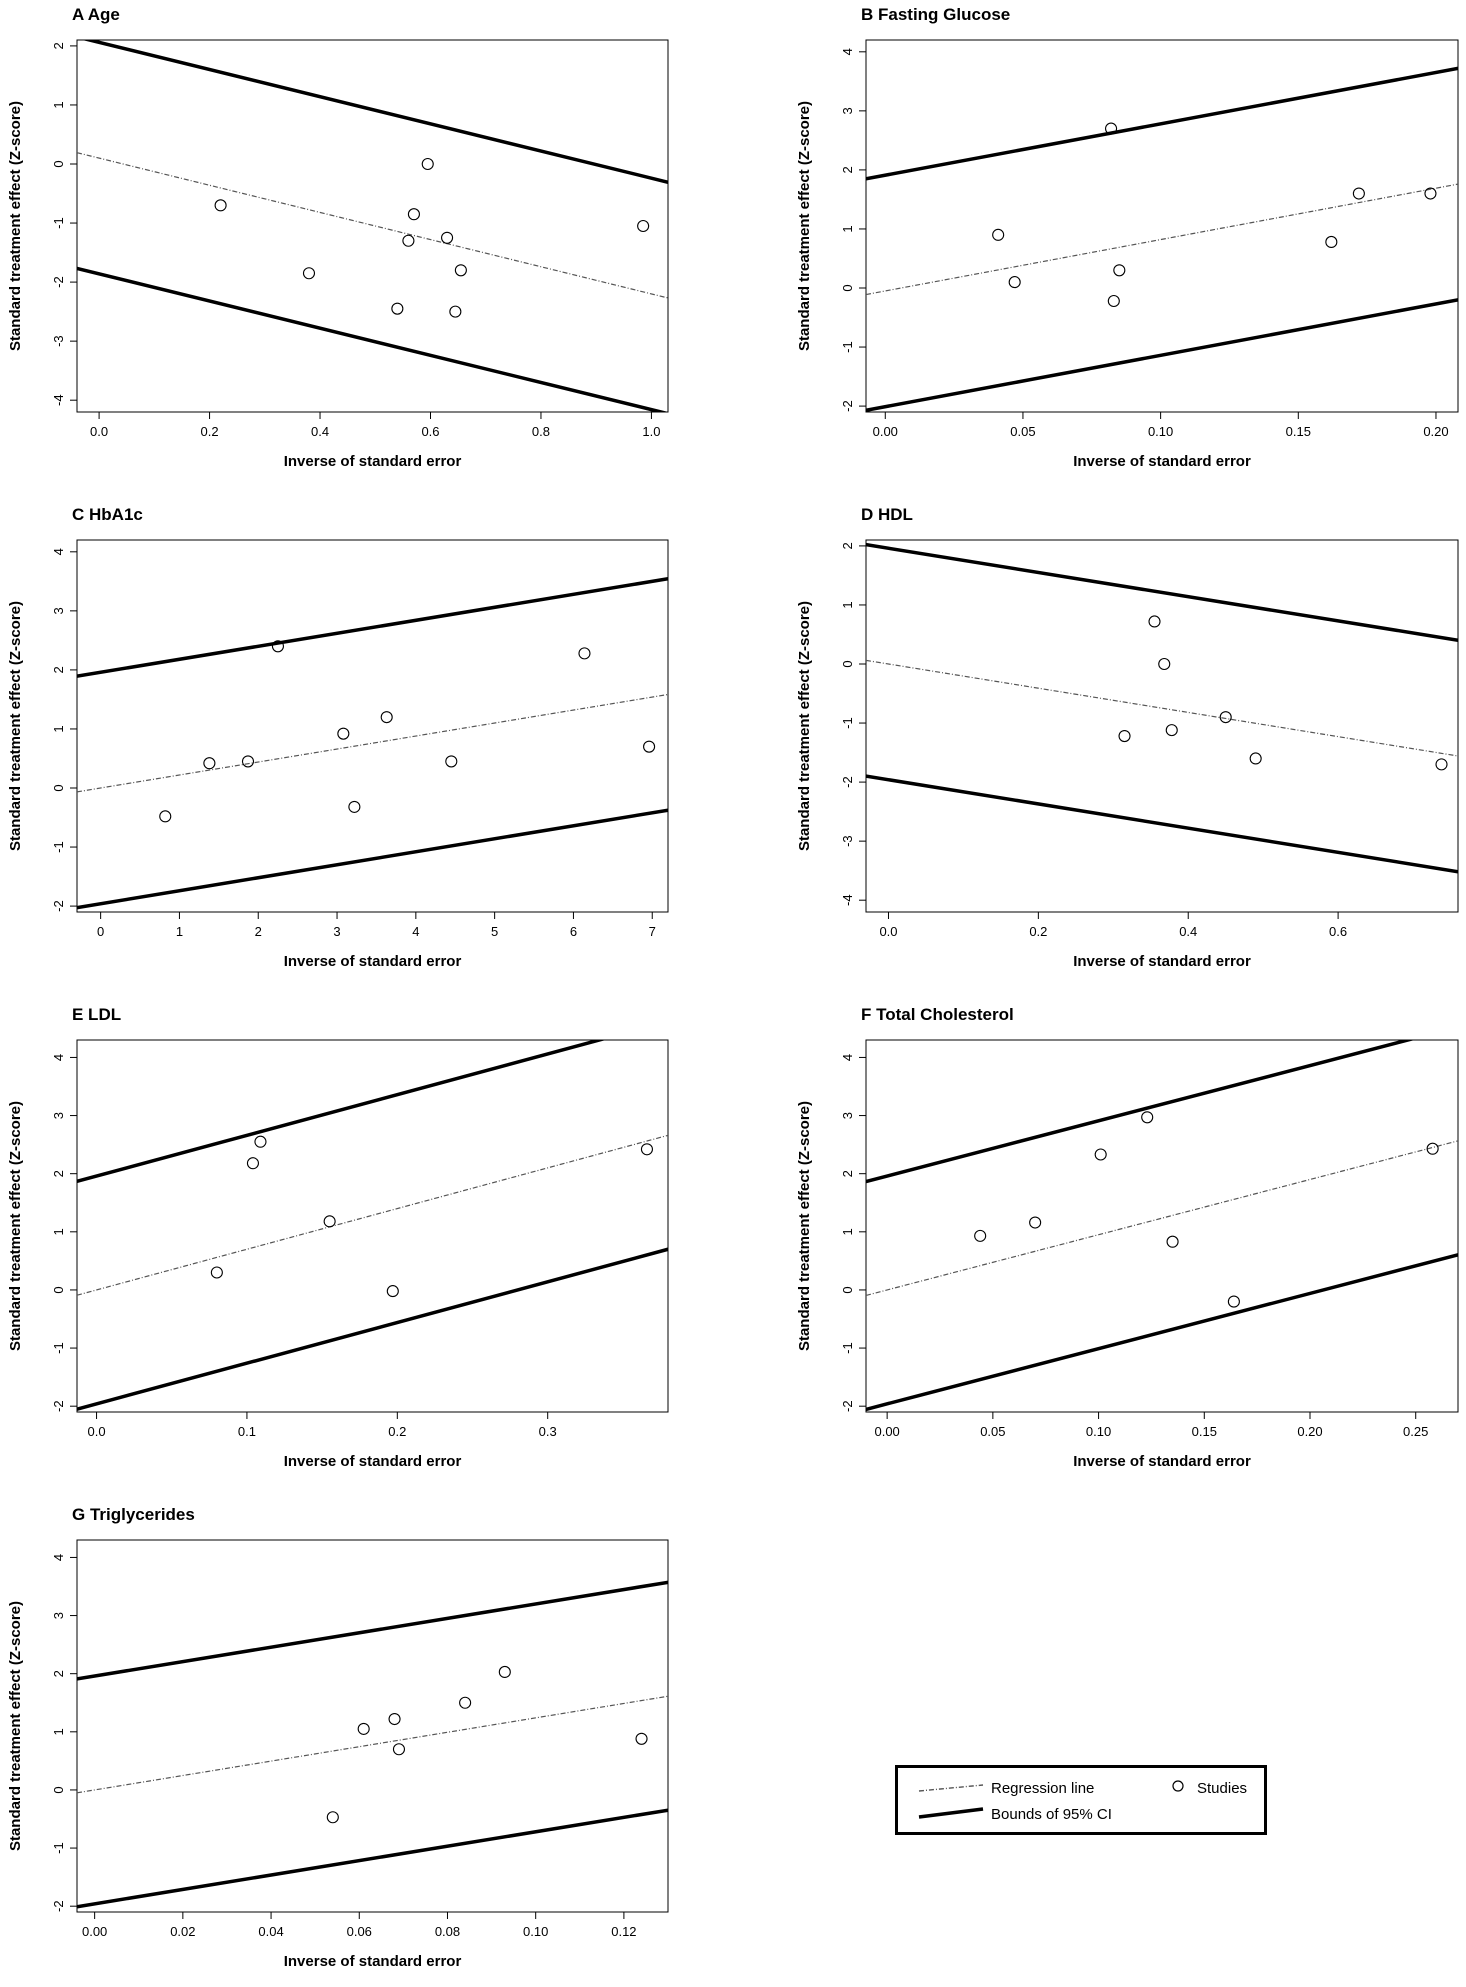 This screenshot has width=1466, height=1987. I want to click on panel-title: C HbA1c, so click(107, 514).